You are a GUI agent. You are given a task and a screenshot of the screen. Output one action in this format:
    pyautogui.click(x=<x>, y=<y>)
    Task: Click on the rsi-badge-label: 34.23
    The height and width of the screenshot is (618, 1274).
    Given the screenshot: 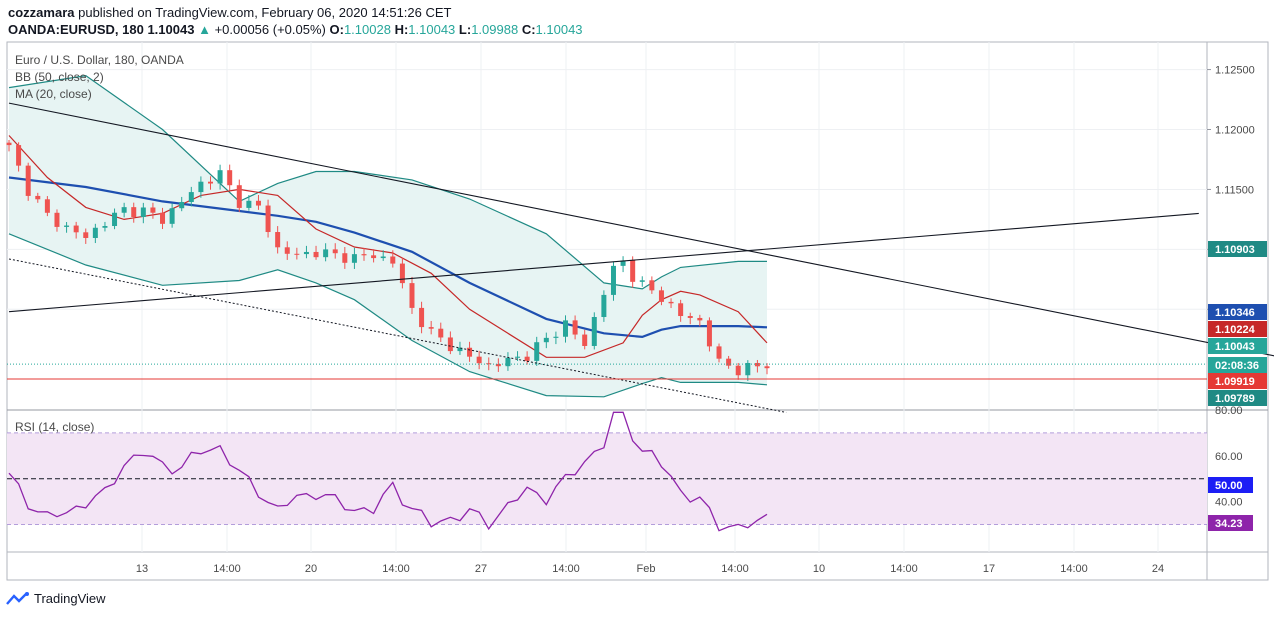 What is the action you would take?
    pyautogui.click(x=1229, y=524)
    